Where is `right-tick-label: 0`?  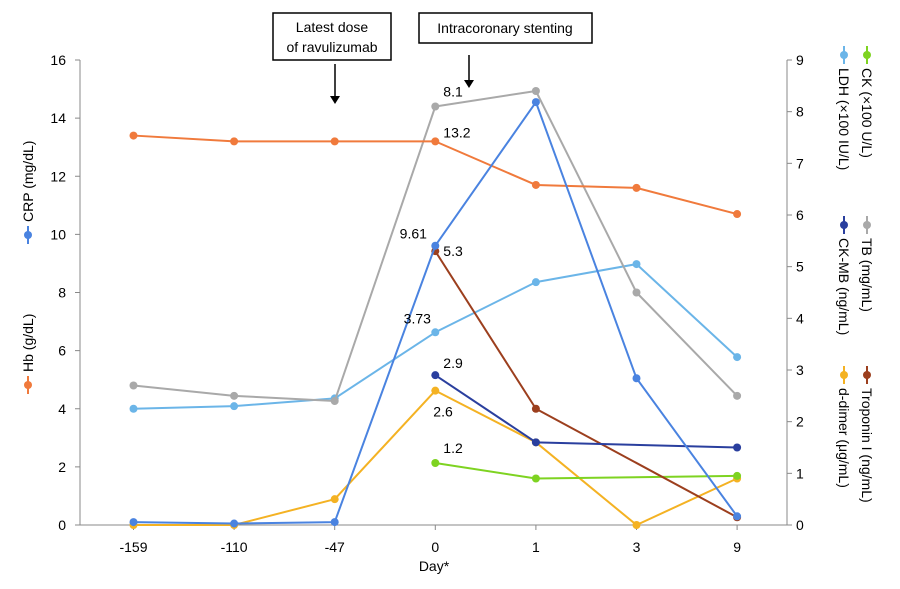
right-tick-label: 0 is located at coordinates (800, 525).